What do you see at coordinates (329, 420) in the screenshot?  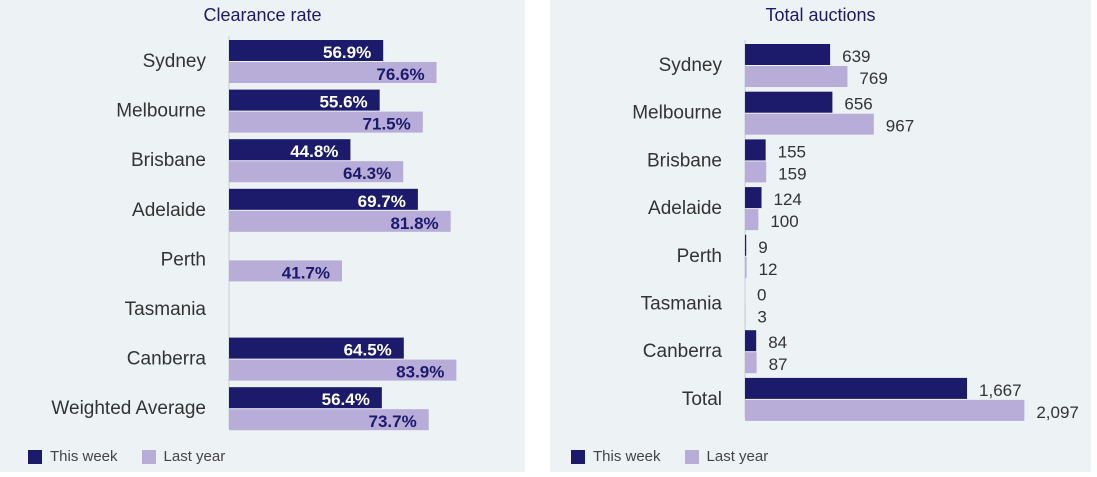 I see `bar-last-year-weighted-average` at bounding box center [329, 420].